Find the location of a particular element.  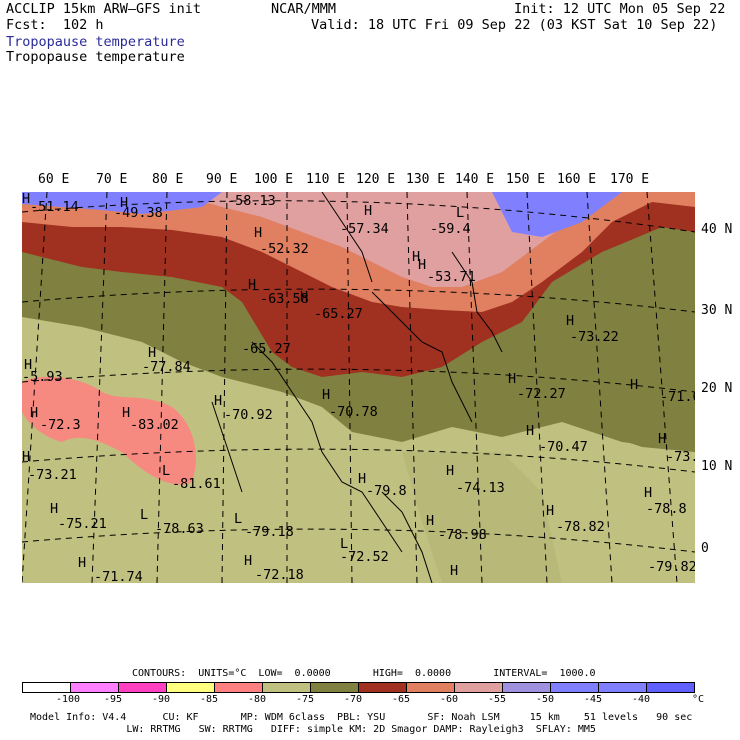

extremum-value-label: -71.74 is located at coordinates (118, 576).